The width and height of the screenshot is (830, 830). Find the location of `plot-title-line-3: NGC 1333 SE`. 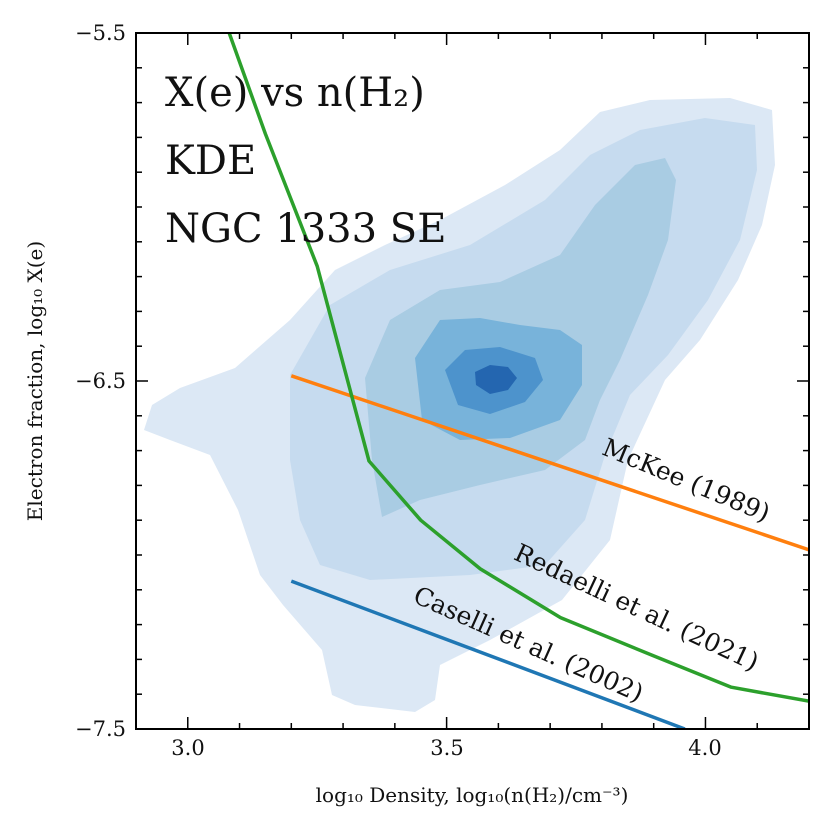

plot-title-line-3: NGC 1333 SE is located at coordinates (305, 229).